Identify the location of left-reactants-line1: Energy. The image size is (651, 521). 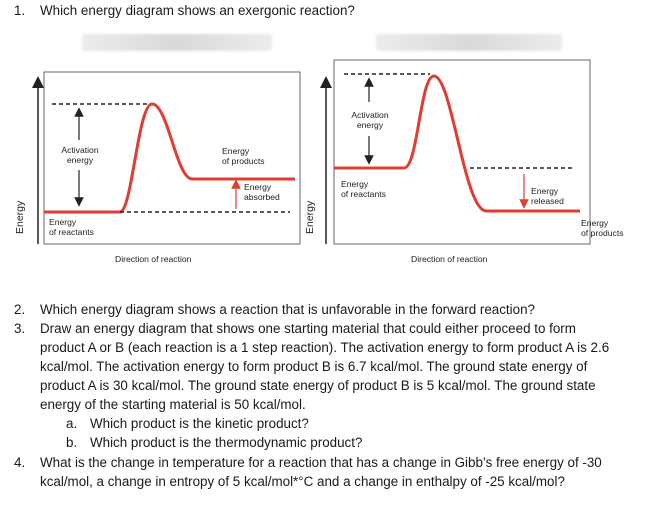
(63, 222).